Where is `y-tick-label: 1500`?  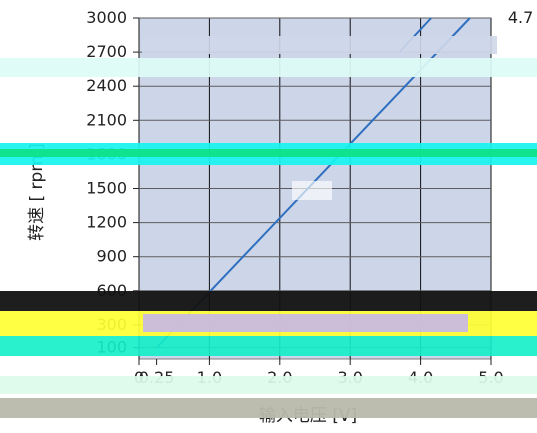
y-tick-label: 1500 is located at coordinates (106, 188).